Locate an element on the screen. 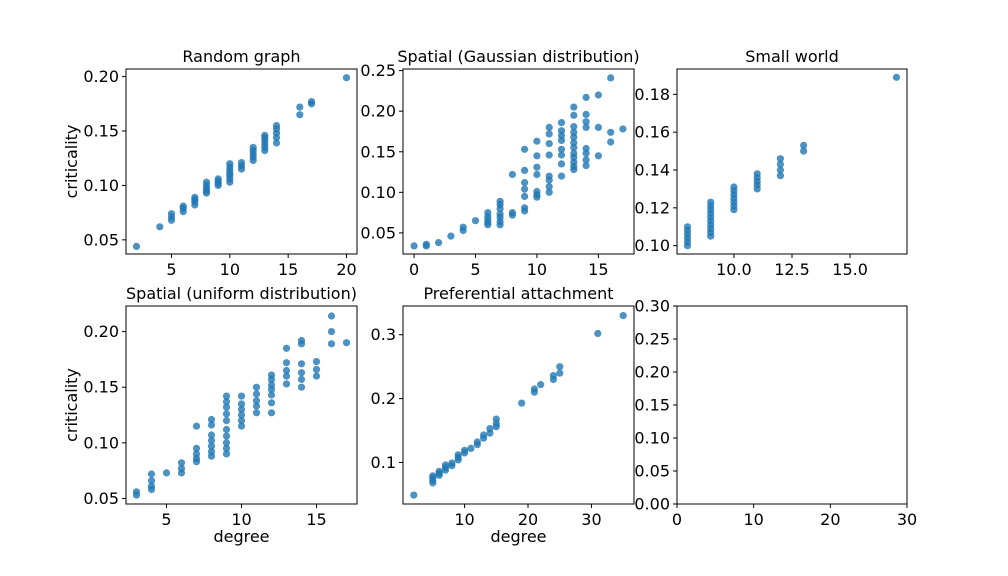 This screenshot has height=576, width=1008. y-tick: 0.05 is located at coordinates (104, 498).